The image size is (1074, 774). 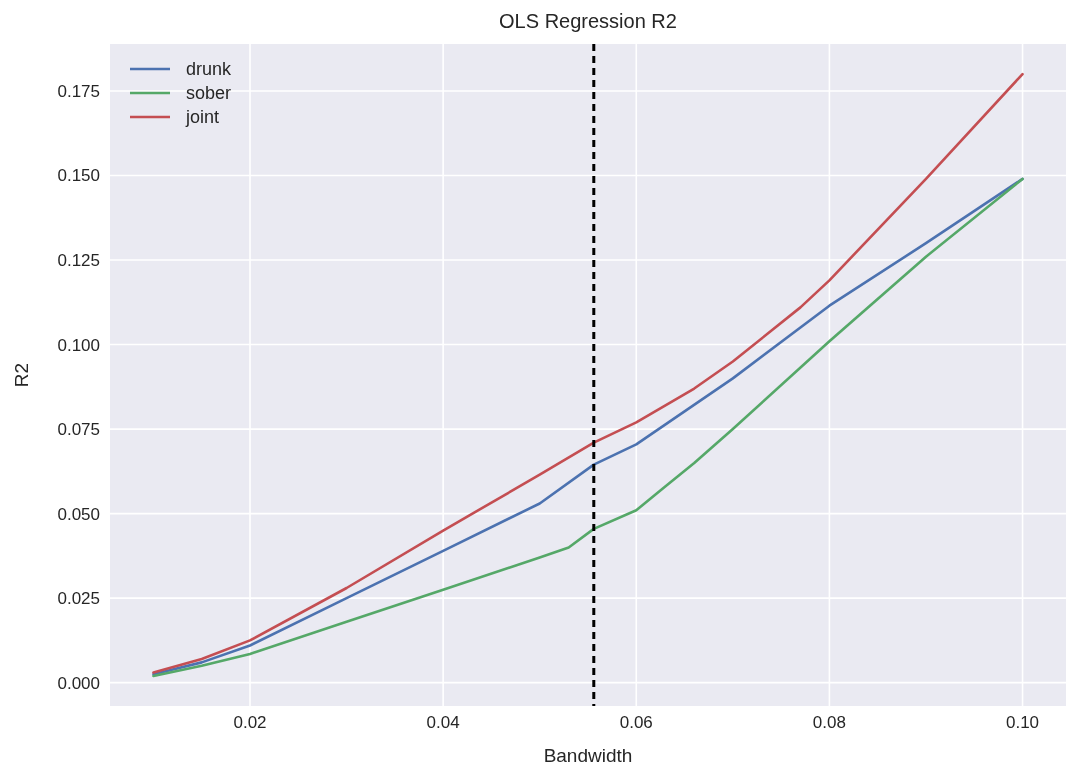 I want to click on y-tick-label: 0.075, so click(x=78, y=430).